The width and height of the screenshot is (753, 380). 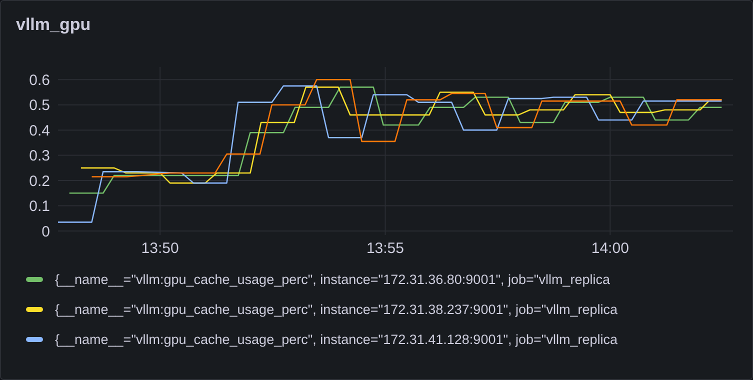 I want to click on x-tick-label: 13:50, so click(x=160, y=248).